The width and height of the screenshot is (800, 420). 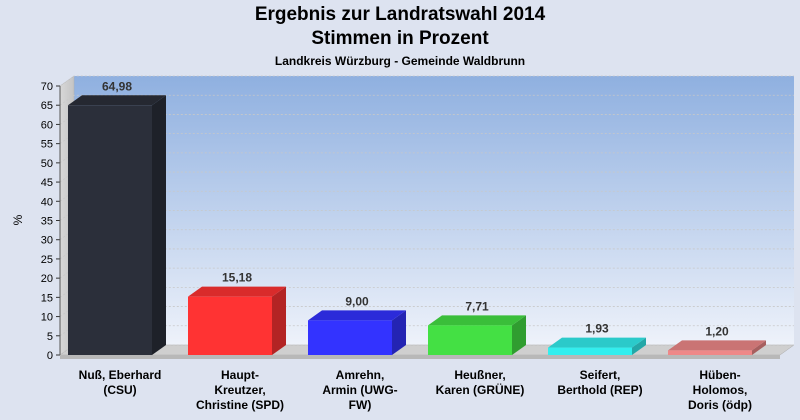 I want to click on x-tick-label: Armin (UWG-, so click(x=359, y=390).